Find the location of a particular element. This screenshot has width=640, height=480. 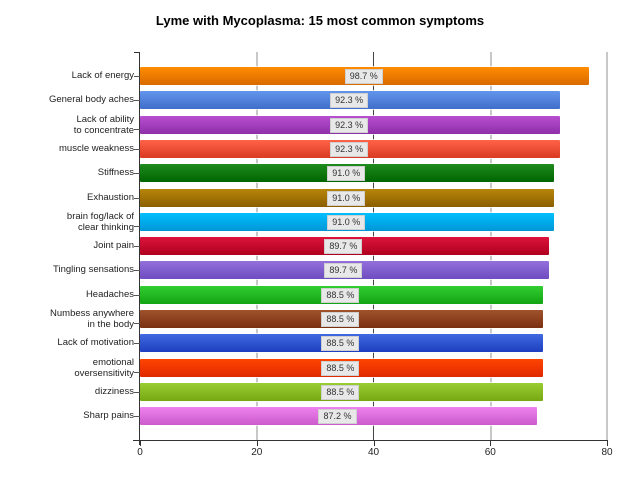

x-tick-label: 0 is located at coordinates (140, 452).